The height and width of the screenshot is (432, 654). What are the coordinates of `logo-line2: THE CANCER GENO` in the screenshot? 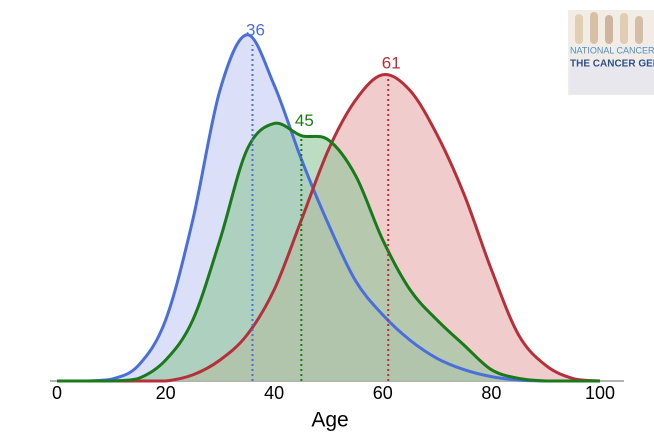 It's located at (612, 64).